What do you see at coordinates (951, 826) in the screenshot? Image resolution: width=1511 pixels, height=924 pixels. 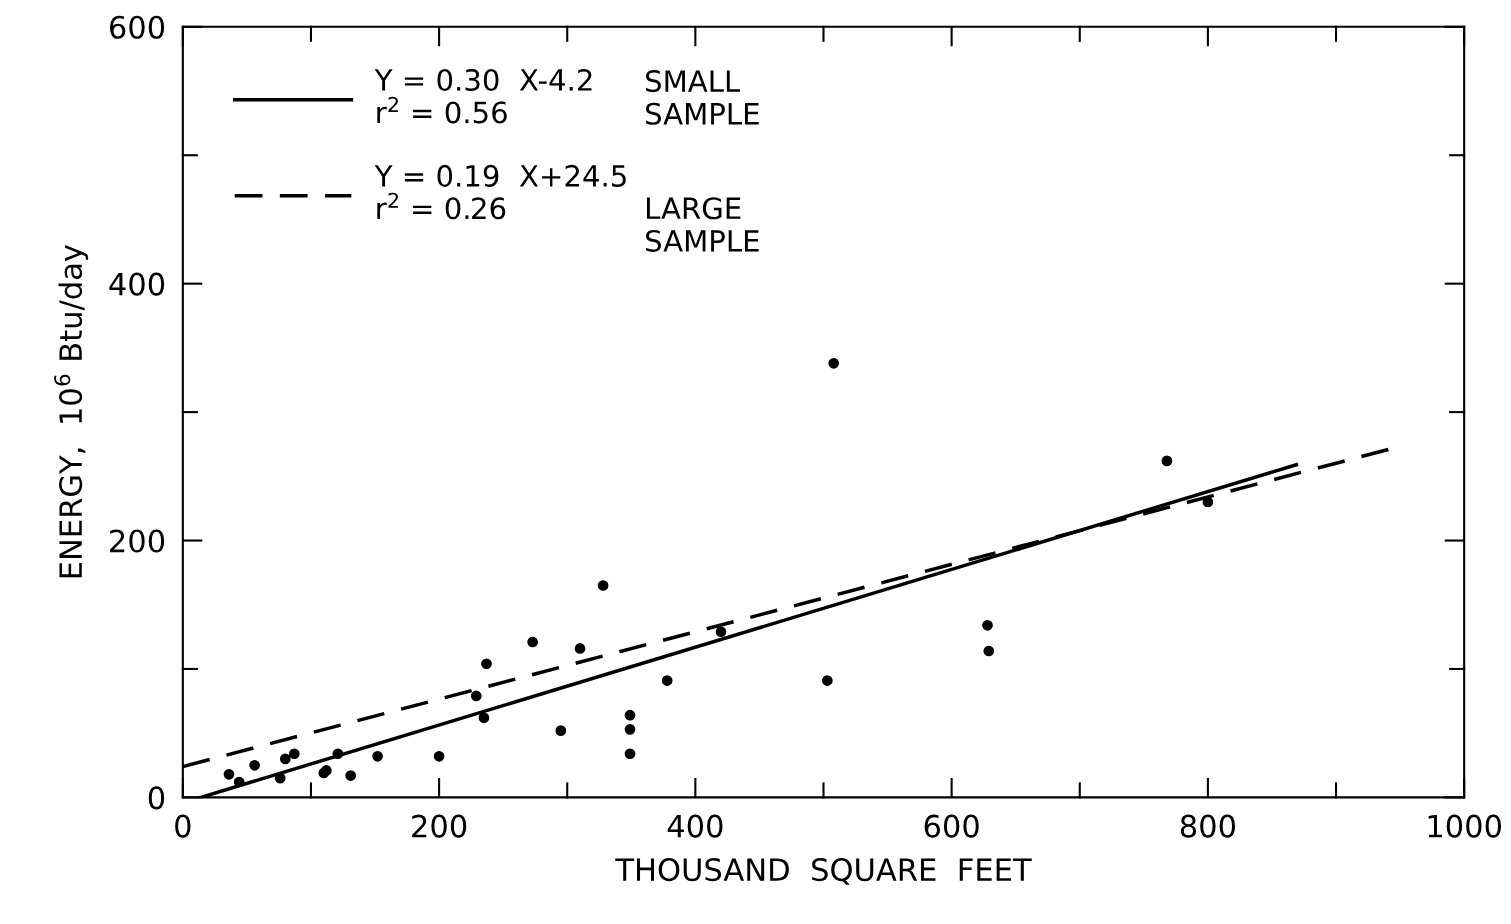 I see `x-tick-label: 600` at bounding box center [951, 826].